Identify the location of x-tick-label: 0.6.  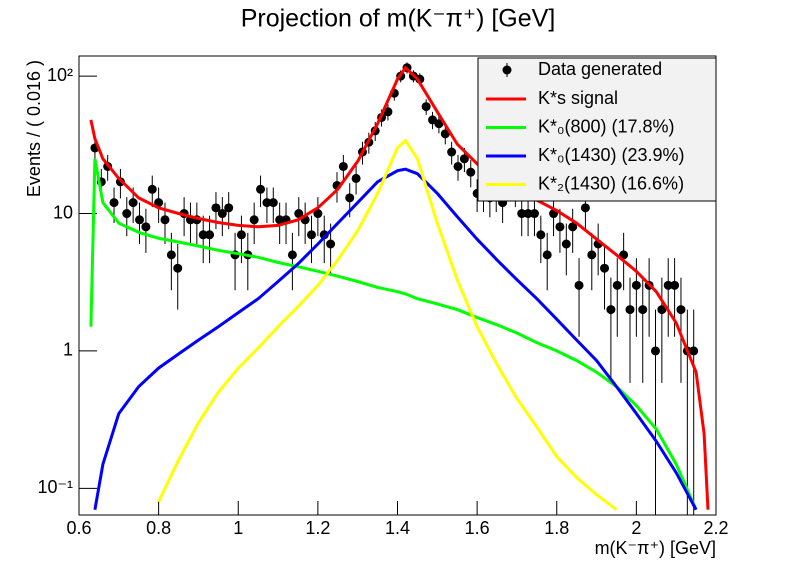
(78, 528).